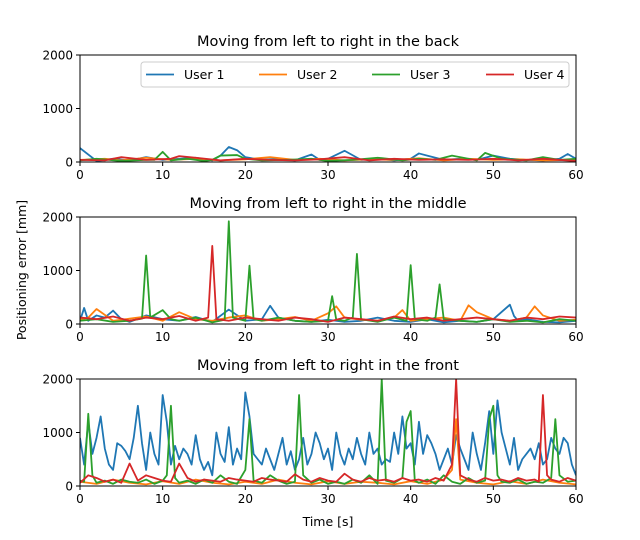 This screenshot has width=640, height=540. Describe the element at coordinates (204, 74) in the screenshot. I see `legend-label: User 1` at that location.